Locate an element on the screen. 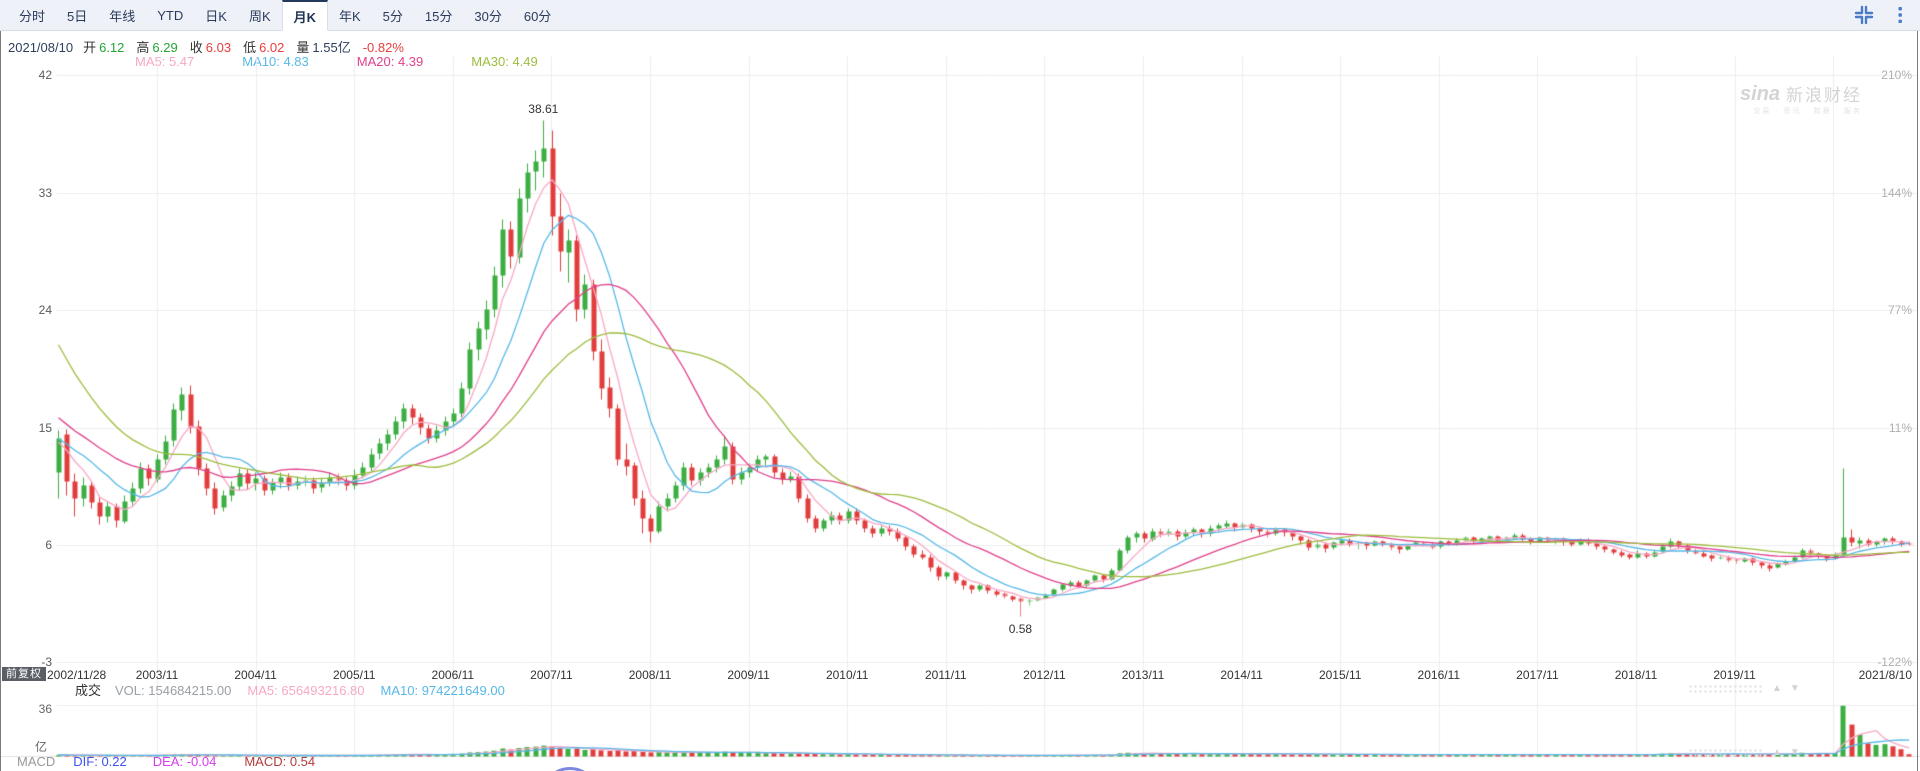  percent-tick-77%: 77% is located at coordinates (1899, 310).